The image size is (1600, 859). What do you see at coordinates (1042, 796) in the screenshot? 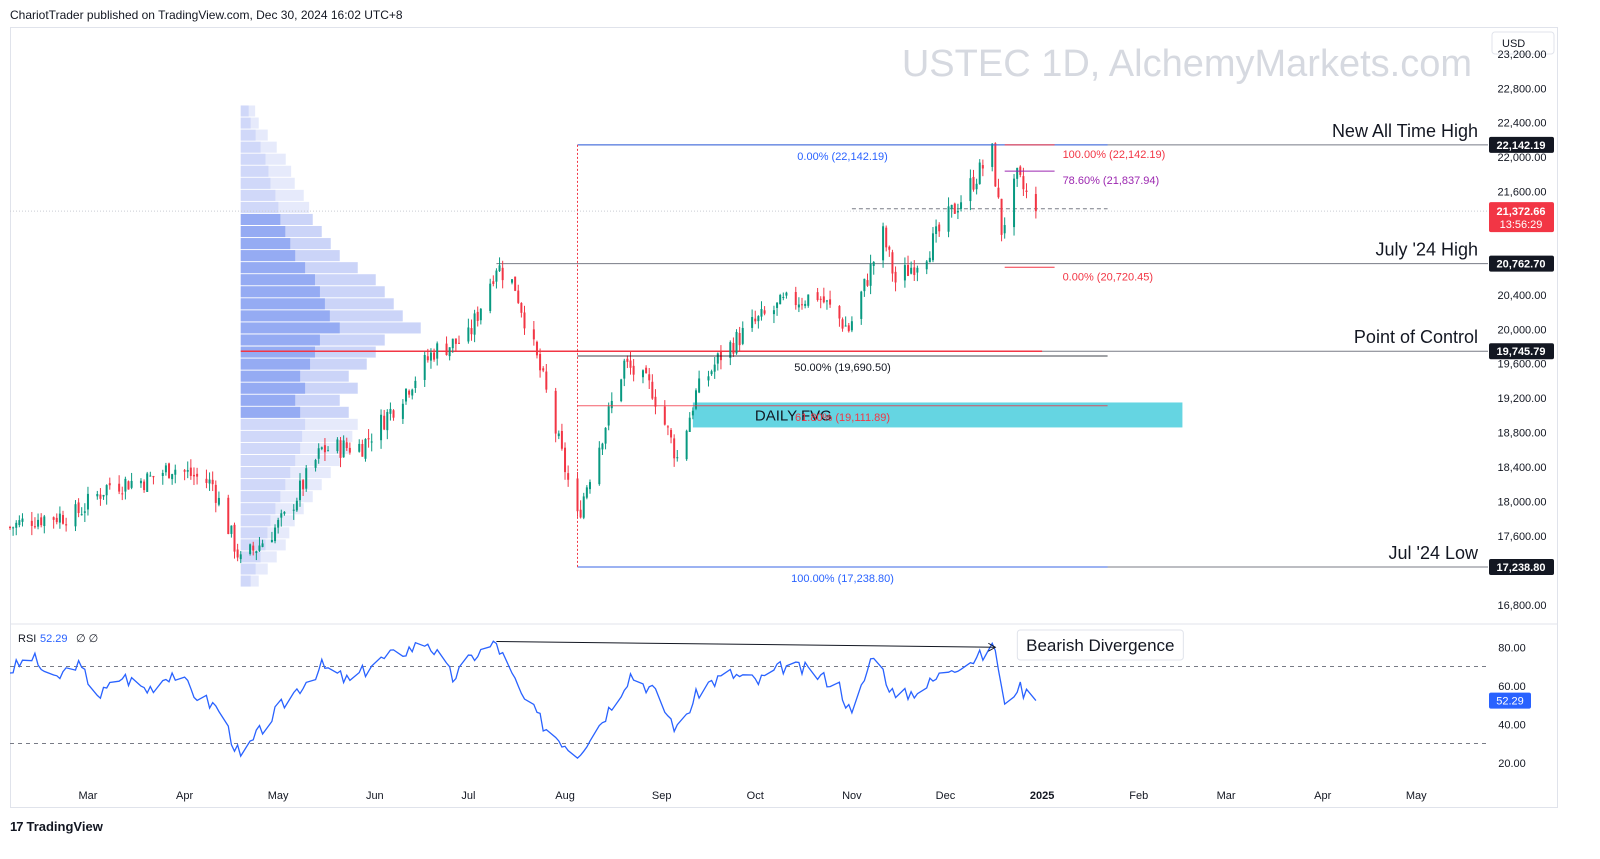
I see `time-tick-label: 2025` at bounding box center [1042, 796].